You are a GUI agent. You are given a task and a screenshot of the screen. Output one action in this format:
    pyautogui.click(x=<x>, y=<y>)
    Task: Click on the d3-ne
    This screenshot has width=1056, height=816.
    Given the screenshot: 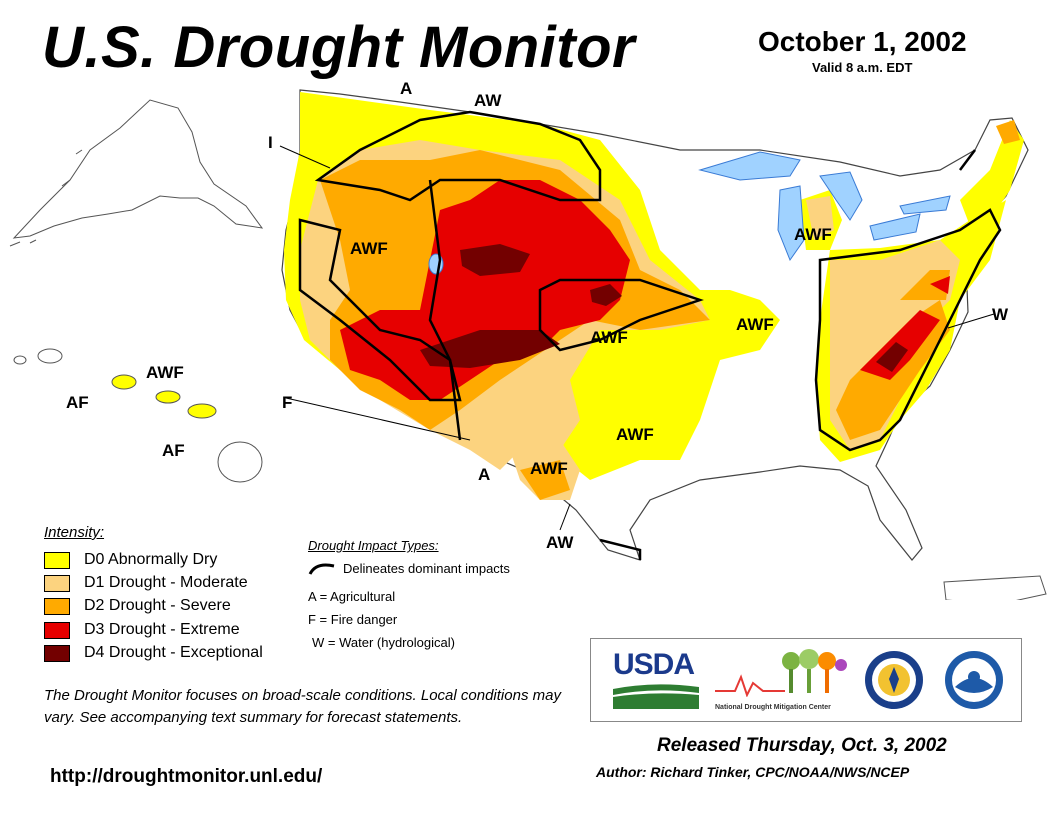 What is the action you would take?
    pyautogui.click(x=940, y=285)
    